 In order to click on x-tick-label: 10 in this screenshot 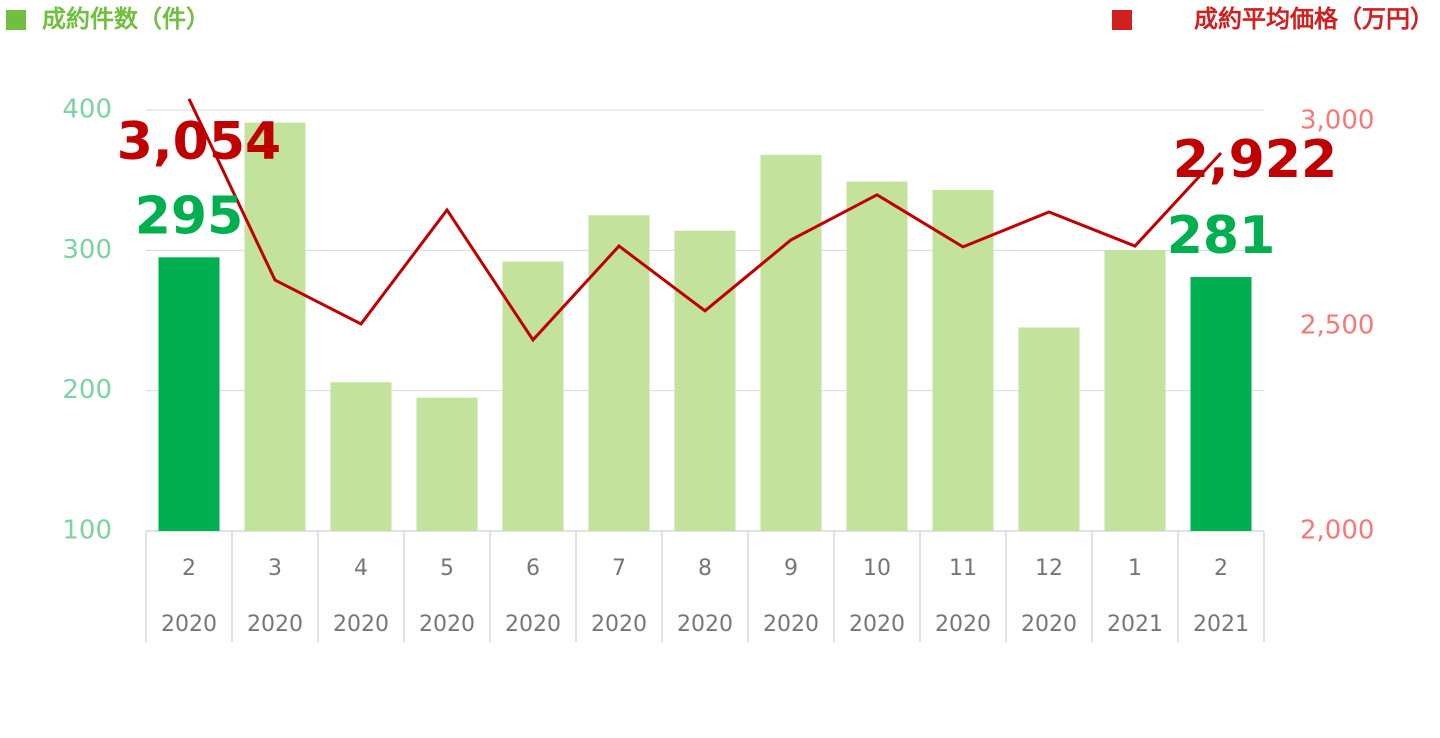, I will do `click(877, 568)`.